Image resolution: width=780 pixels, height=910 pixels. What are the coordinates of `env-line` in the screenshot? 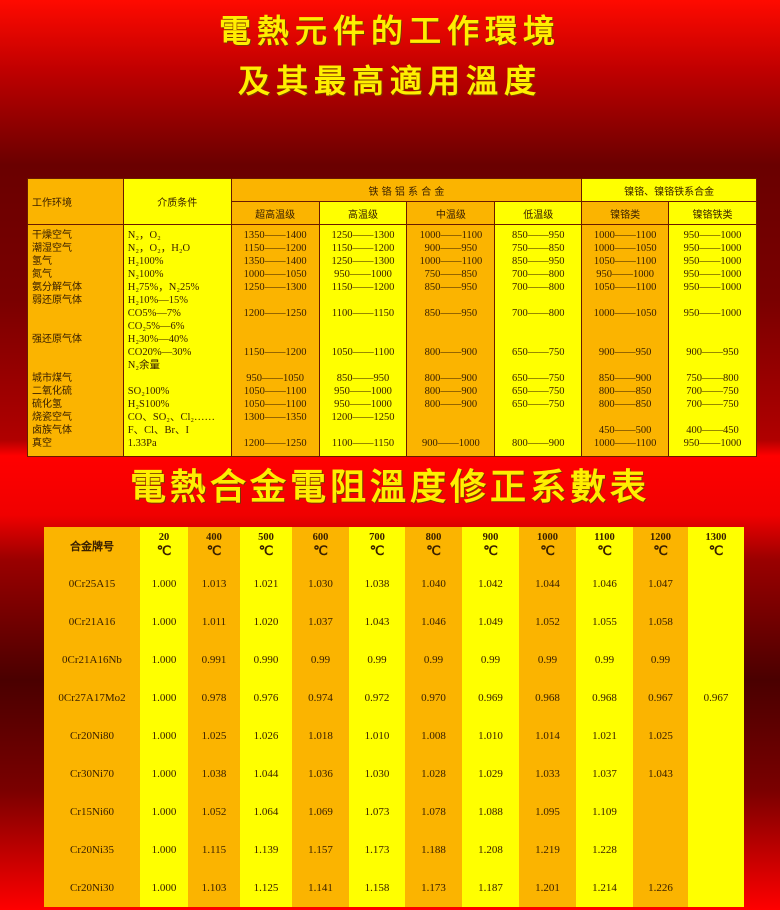 It's located at (75, 326).